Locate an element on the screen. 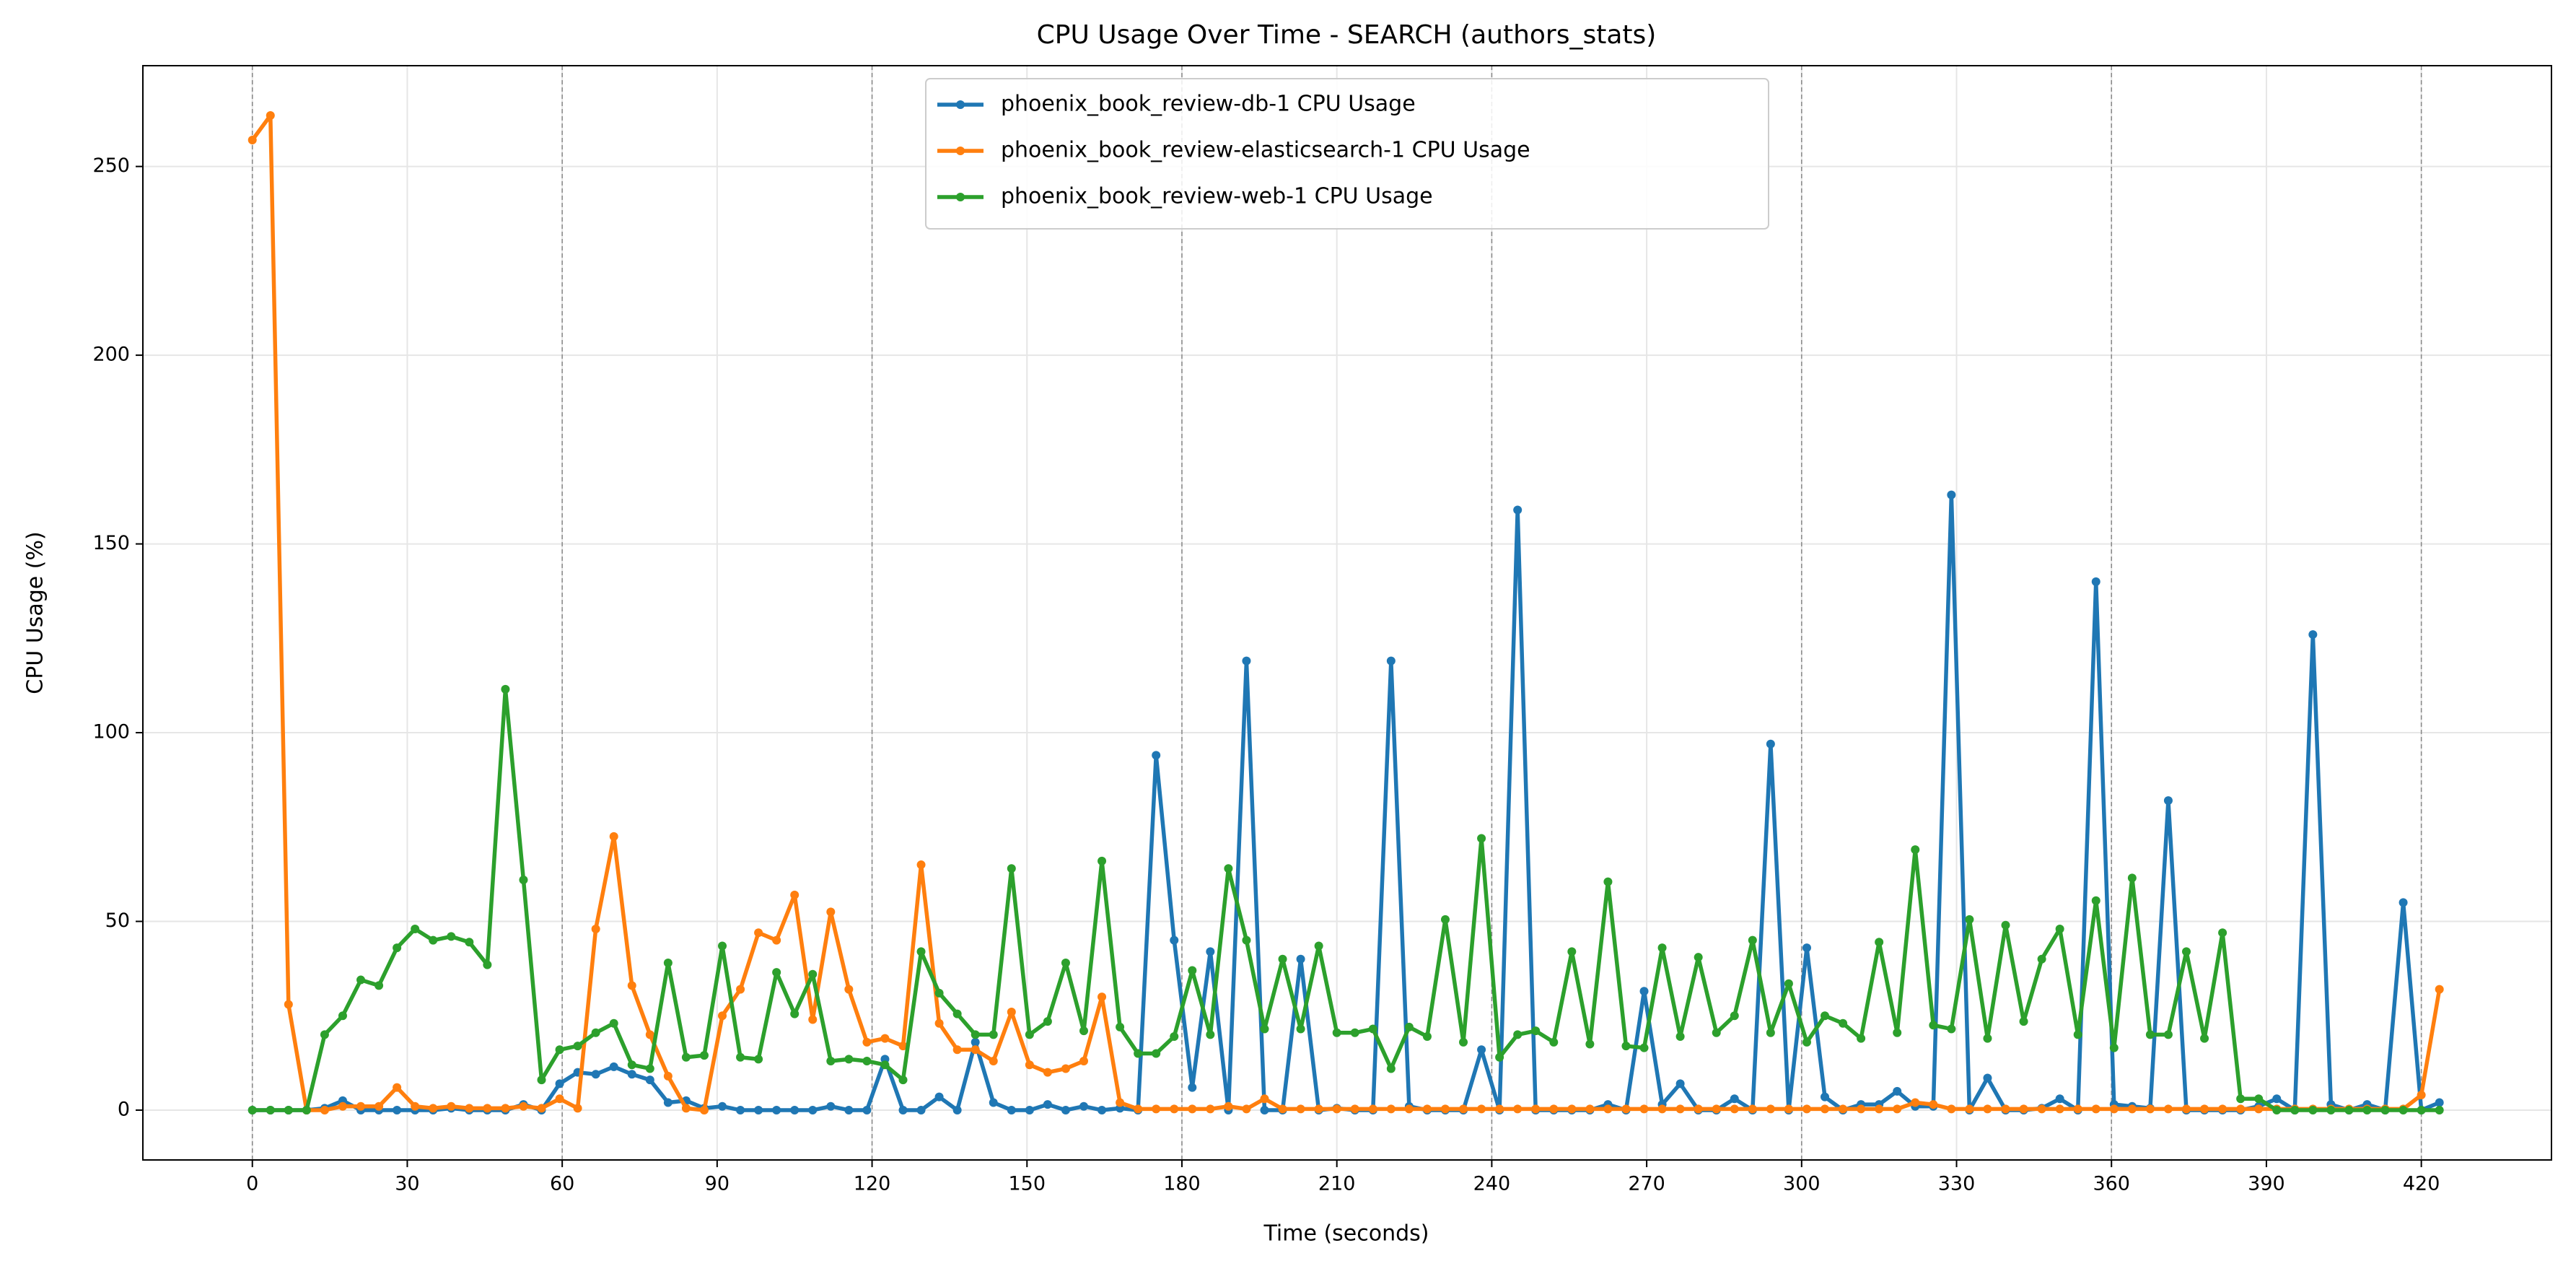 The height and width of the screenshot is (1274, 2576). y-tick-label: 50 is located at coordinates (118, 921).